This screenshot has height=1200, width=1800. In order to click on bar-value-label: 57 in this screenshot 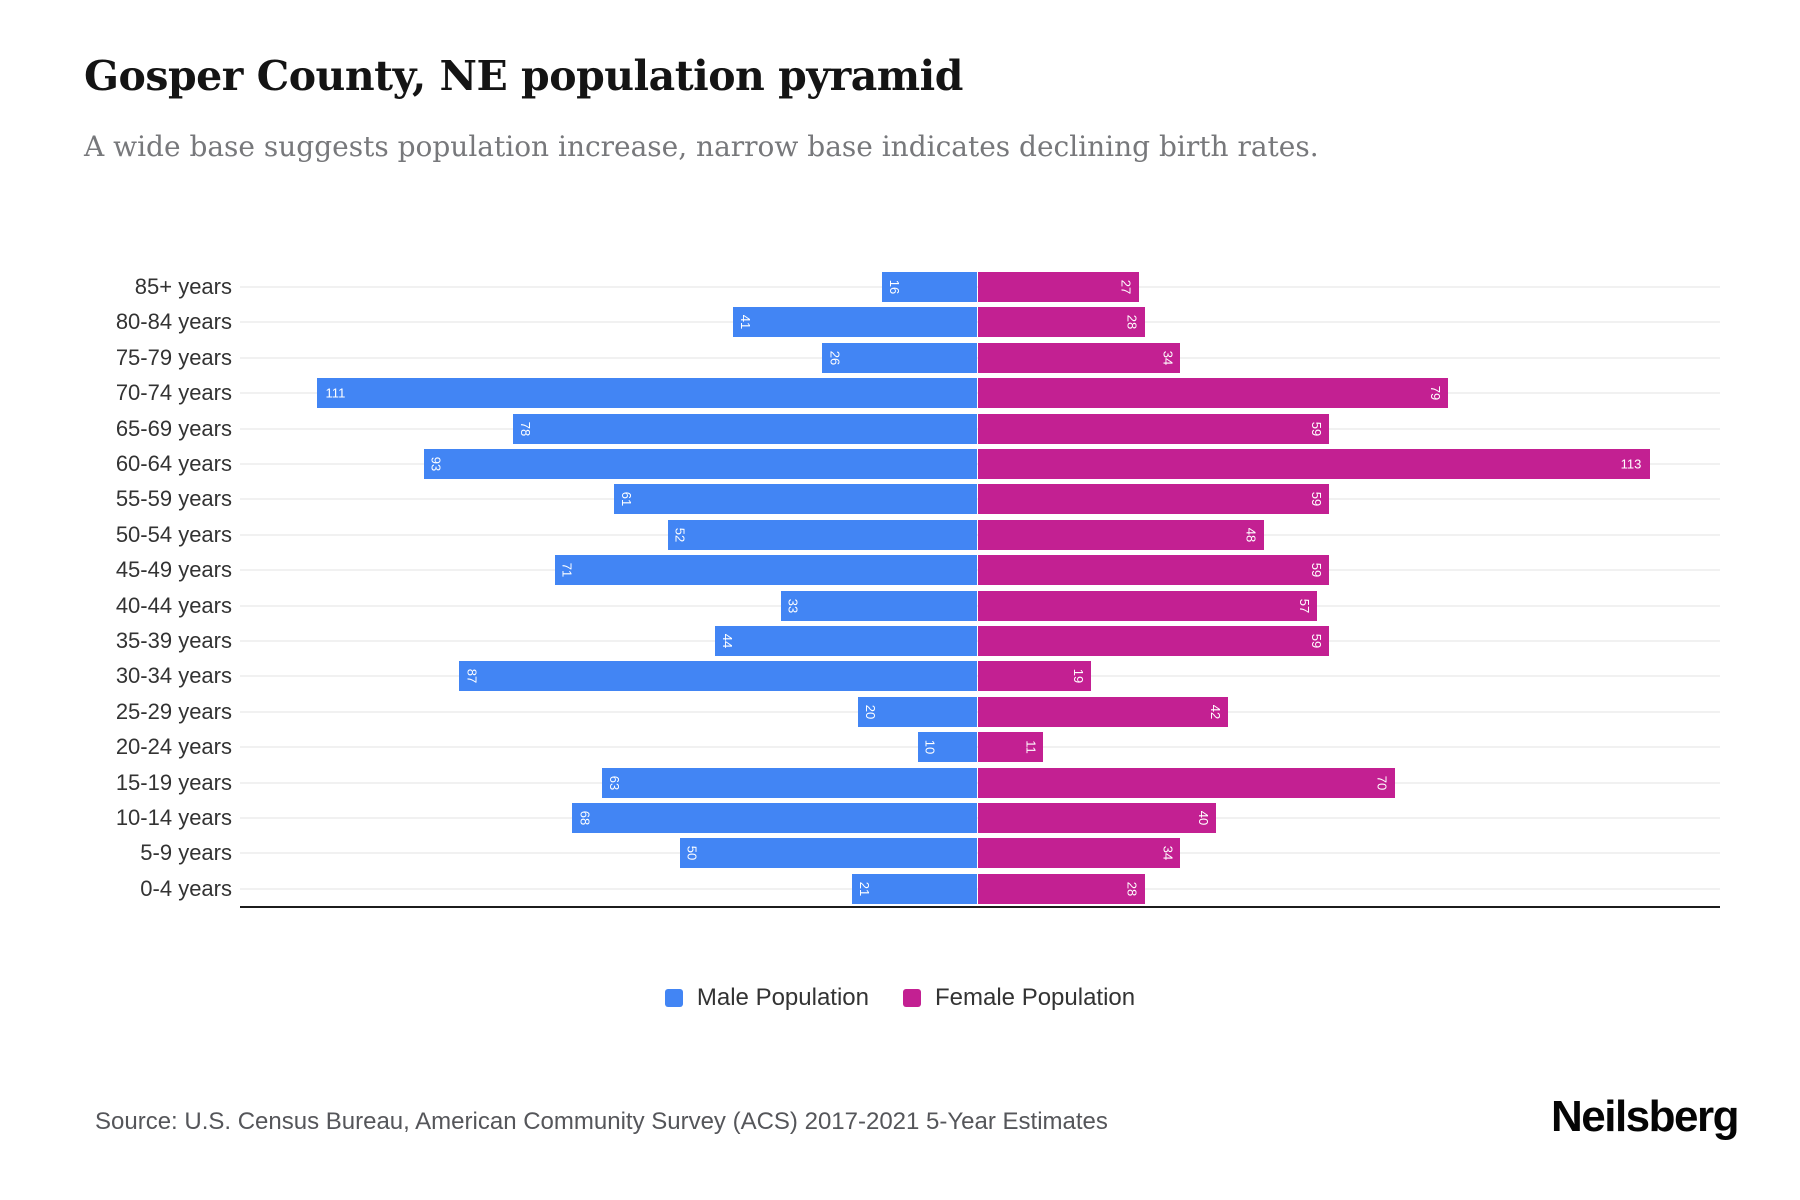, I will do `click(1305, 605)`.